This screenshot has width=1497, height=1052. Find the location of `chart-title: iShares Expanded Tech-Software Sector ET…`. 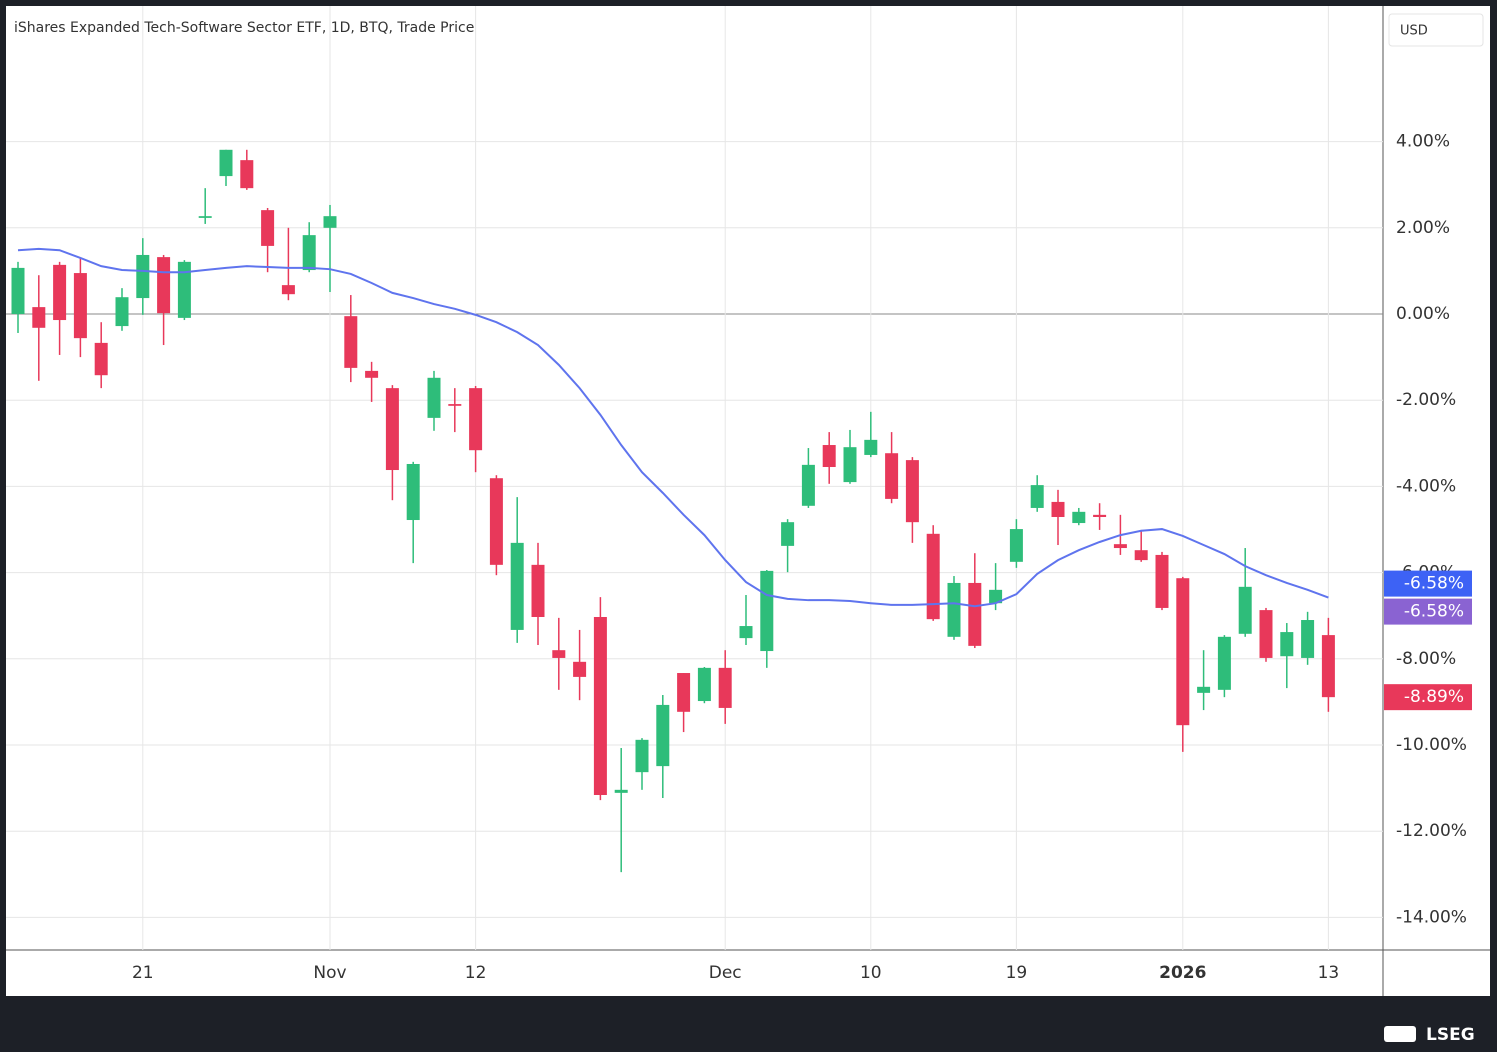

chart-title: iShares Expanded Tech-Software Sector ET… is located at coordinates (244, 28).